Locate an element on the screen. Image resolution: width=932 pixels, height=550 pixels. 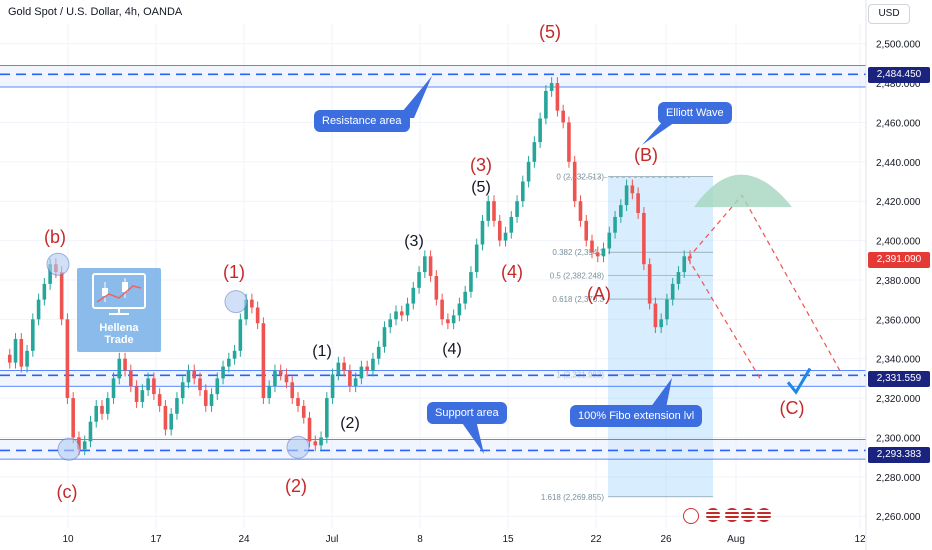
y-tick-label: 2,340.000 is located at coordinates (898, 360).